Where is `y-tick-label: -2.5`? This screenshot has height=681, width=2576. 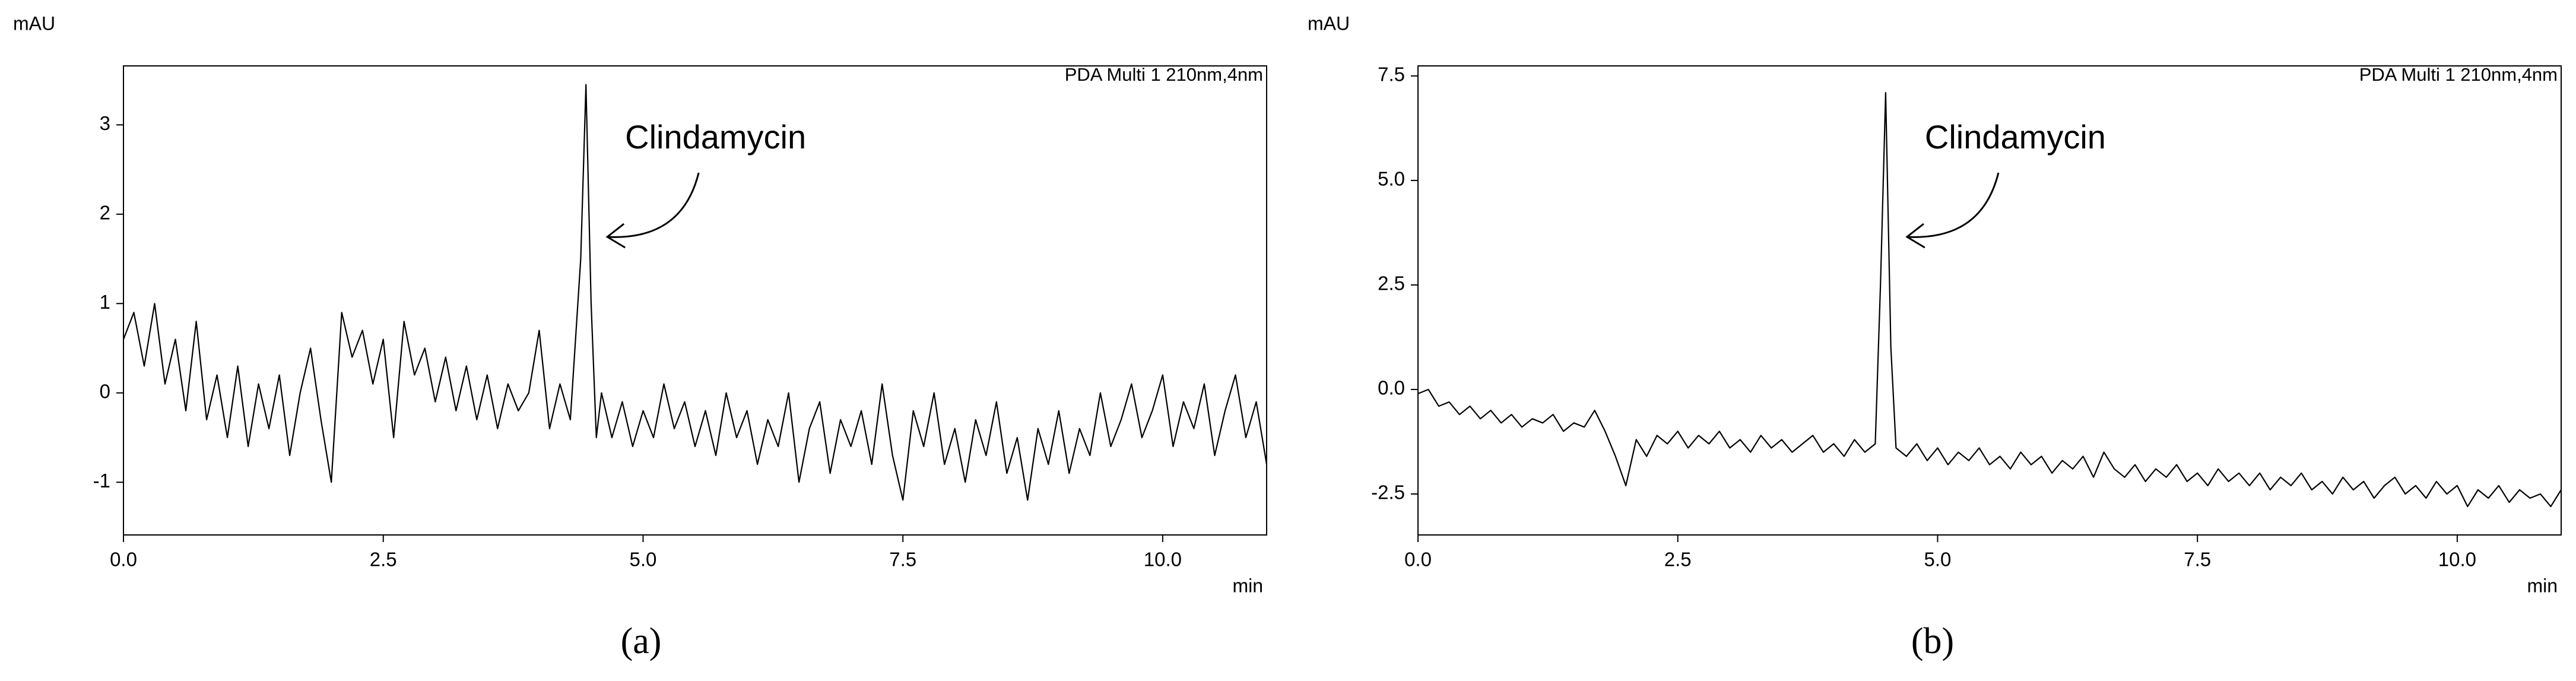 y-tick-label: -2.5 is located at coordinates (1388, 492).